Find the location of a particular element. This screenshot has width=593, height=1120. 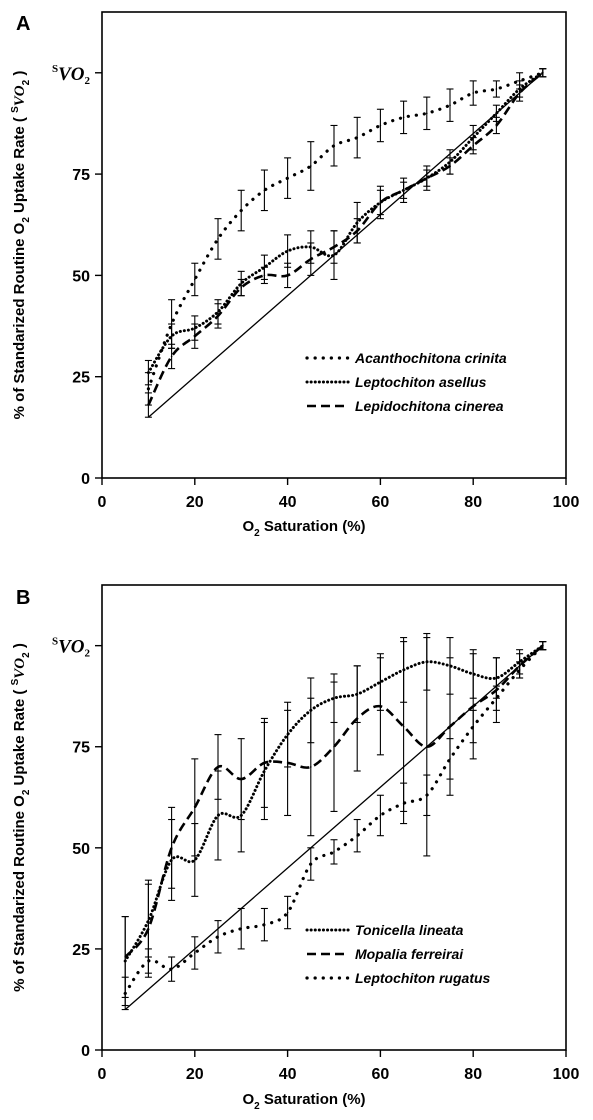

y-axis-title-sub: 2 is located at coordinates (26, 792).